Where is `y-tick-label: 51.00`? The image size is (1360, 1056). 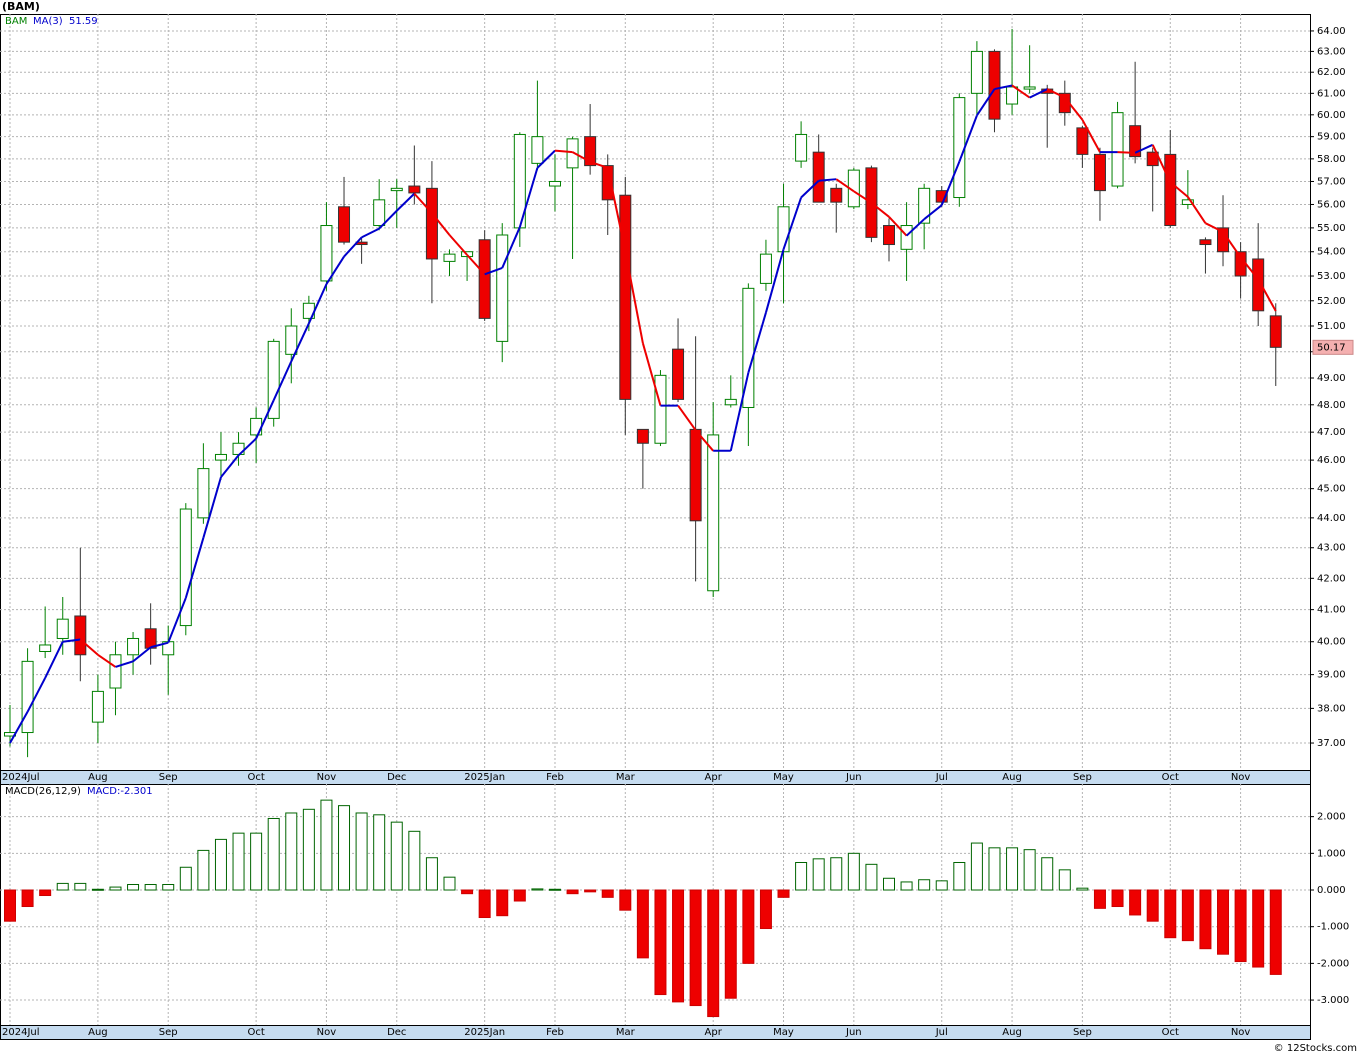 y-tick-label: 51.00 is located at coordinates (1331, 326).